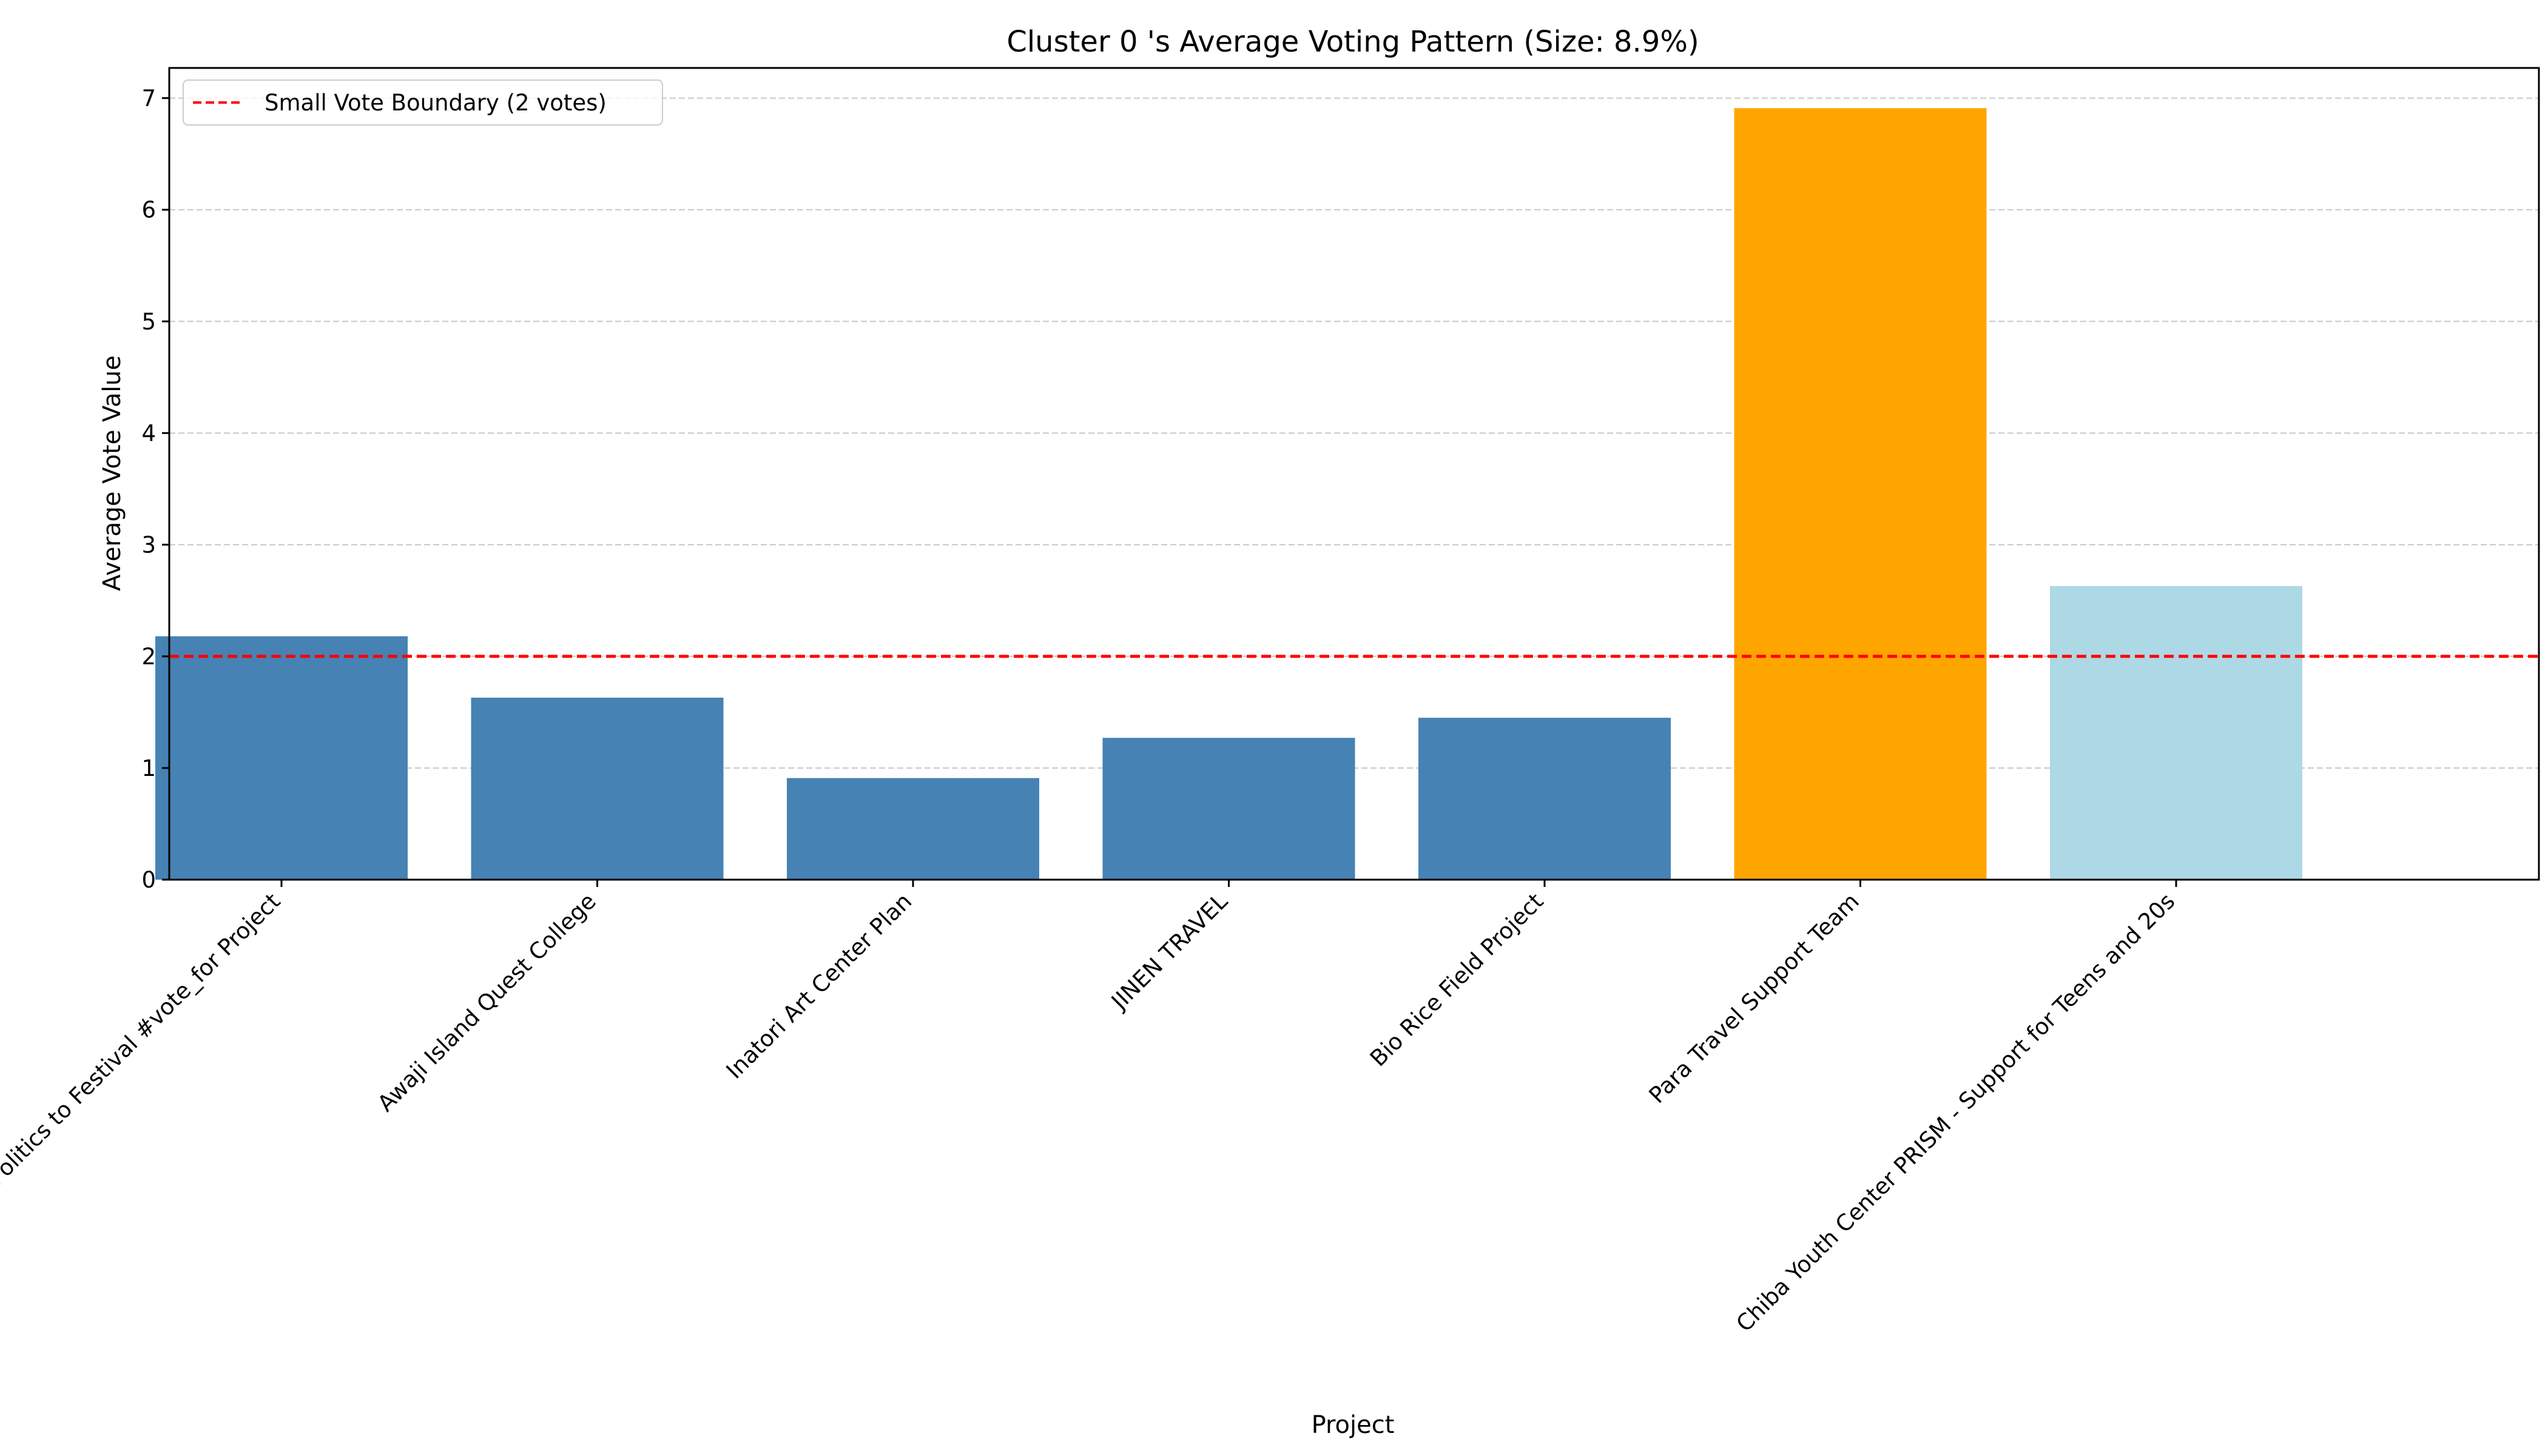 The height and width of the screenshot is (1456, 2548). Describe the element at coordinates (148, 99) in the screenshot. I see `y-tick-label: 7` at that location.